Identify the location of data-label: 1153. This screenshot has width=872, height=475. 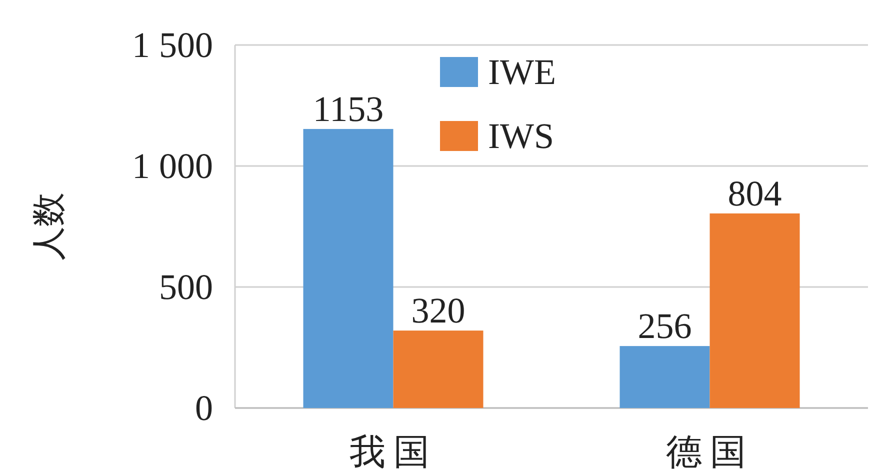
(348, 108).